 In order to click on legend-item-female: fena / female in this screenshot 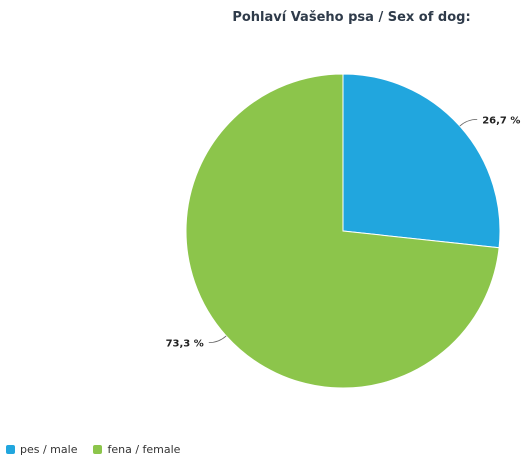, I will do `click(136, 449)`.